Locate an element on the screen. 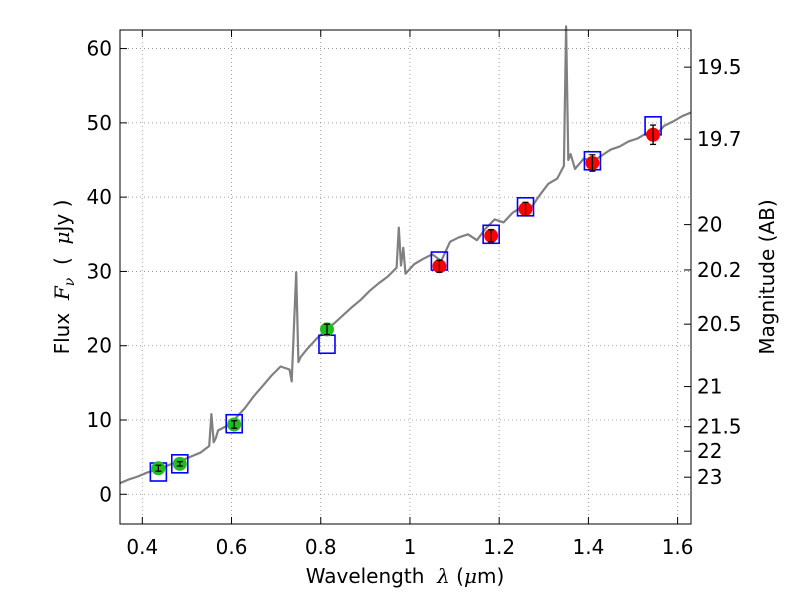  y-tick-label: 0 is located at coordinates (105, 494).